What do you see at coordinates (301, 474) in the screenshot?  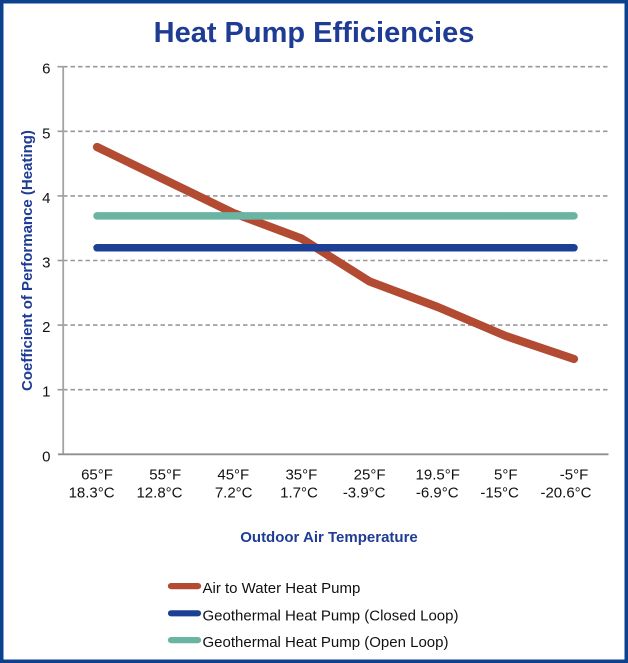 I see `svg-text: 35°F` at bounding box center [301, 474].